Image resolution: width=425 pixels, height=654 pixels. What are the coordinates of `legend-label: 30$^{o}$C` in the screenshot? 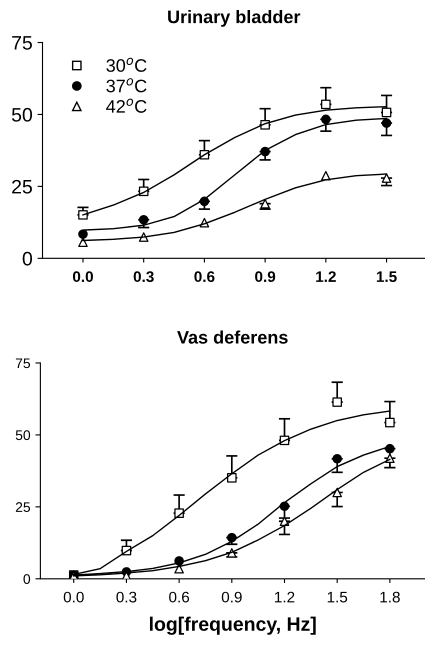 It's located at (126, 65).